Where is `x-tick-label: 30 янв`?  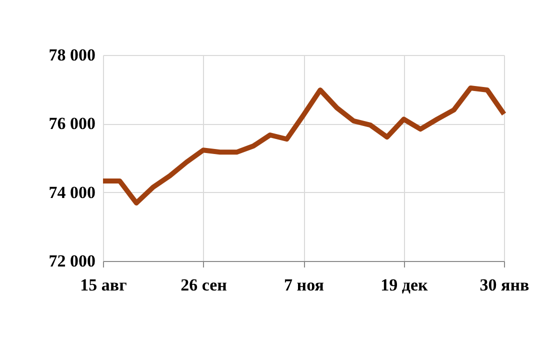 x-tick-label: 30 янв is located at coordinates (505, 285).